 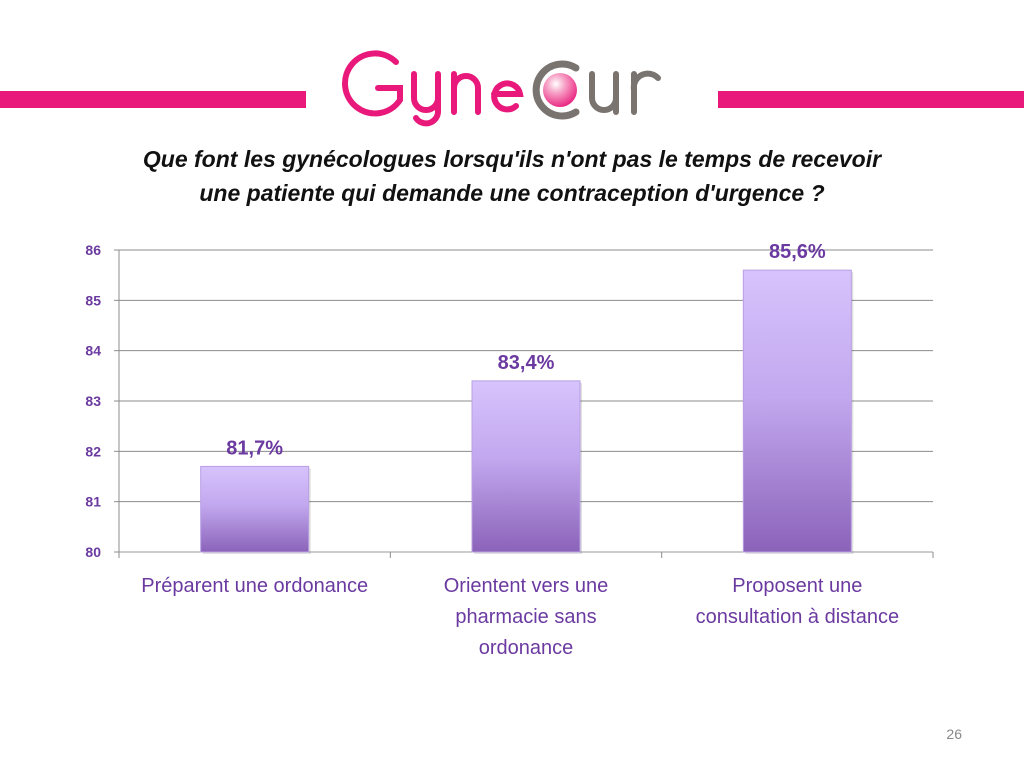 I want to click on data-label: 85,6%, so click(x=797, y=252).